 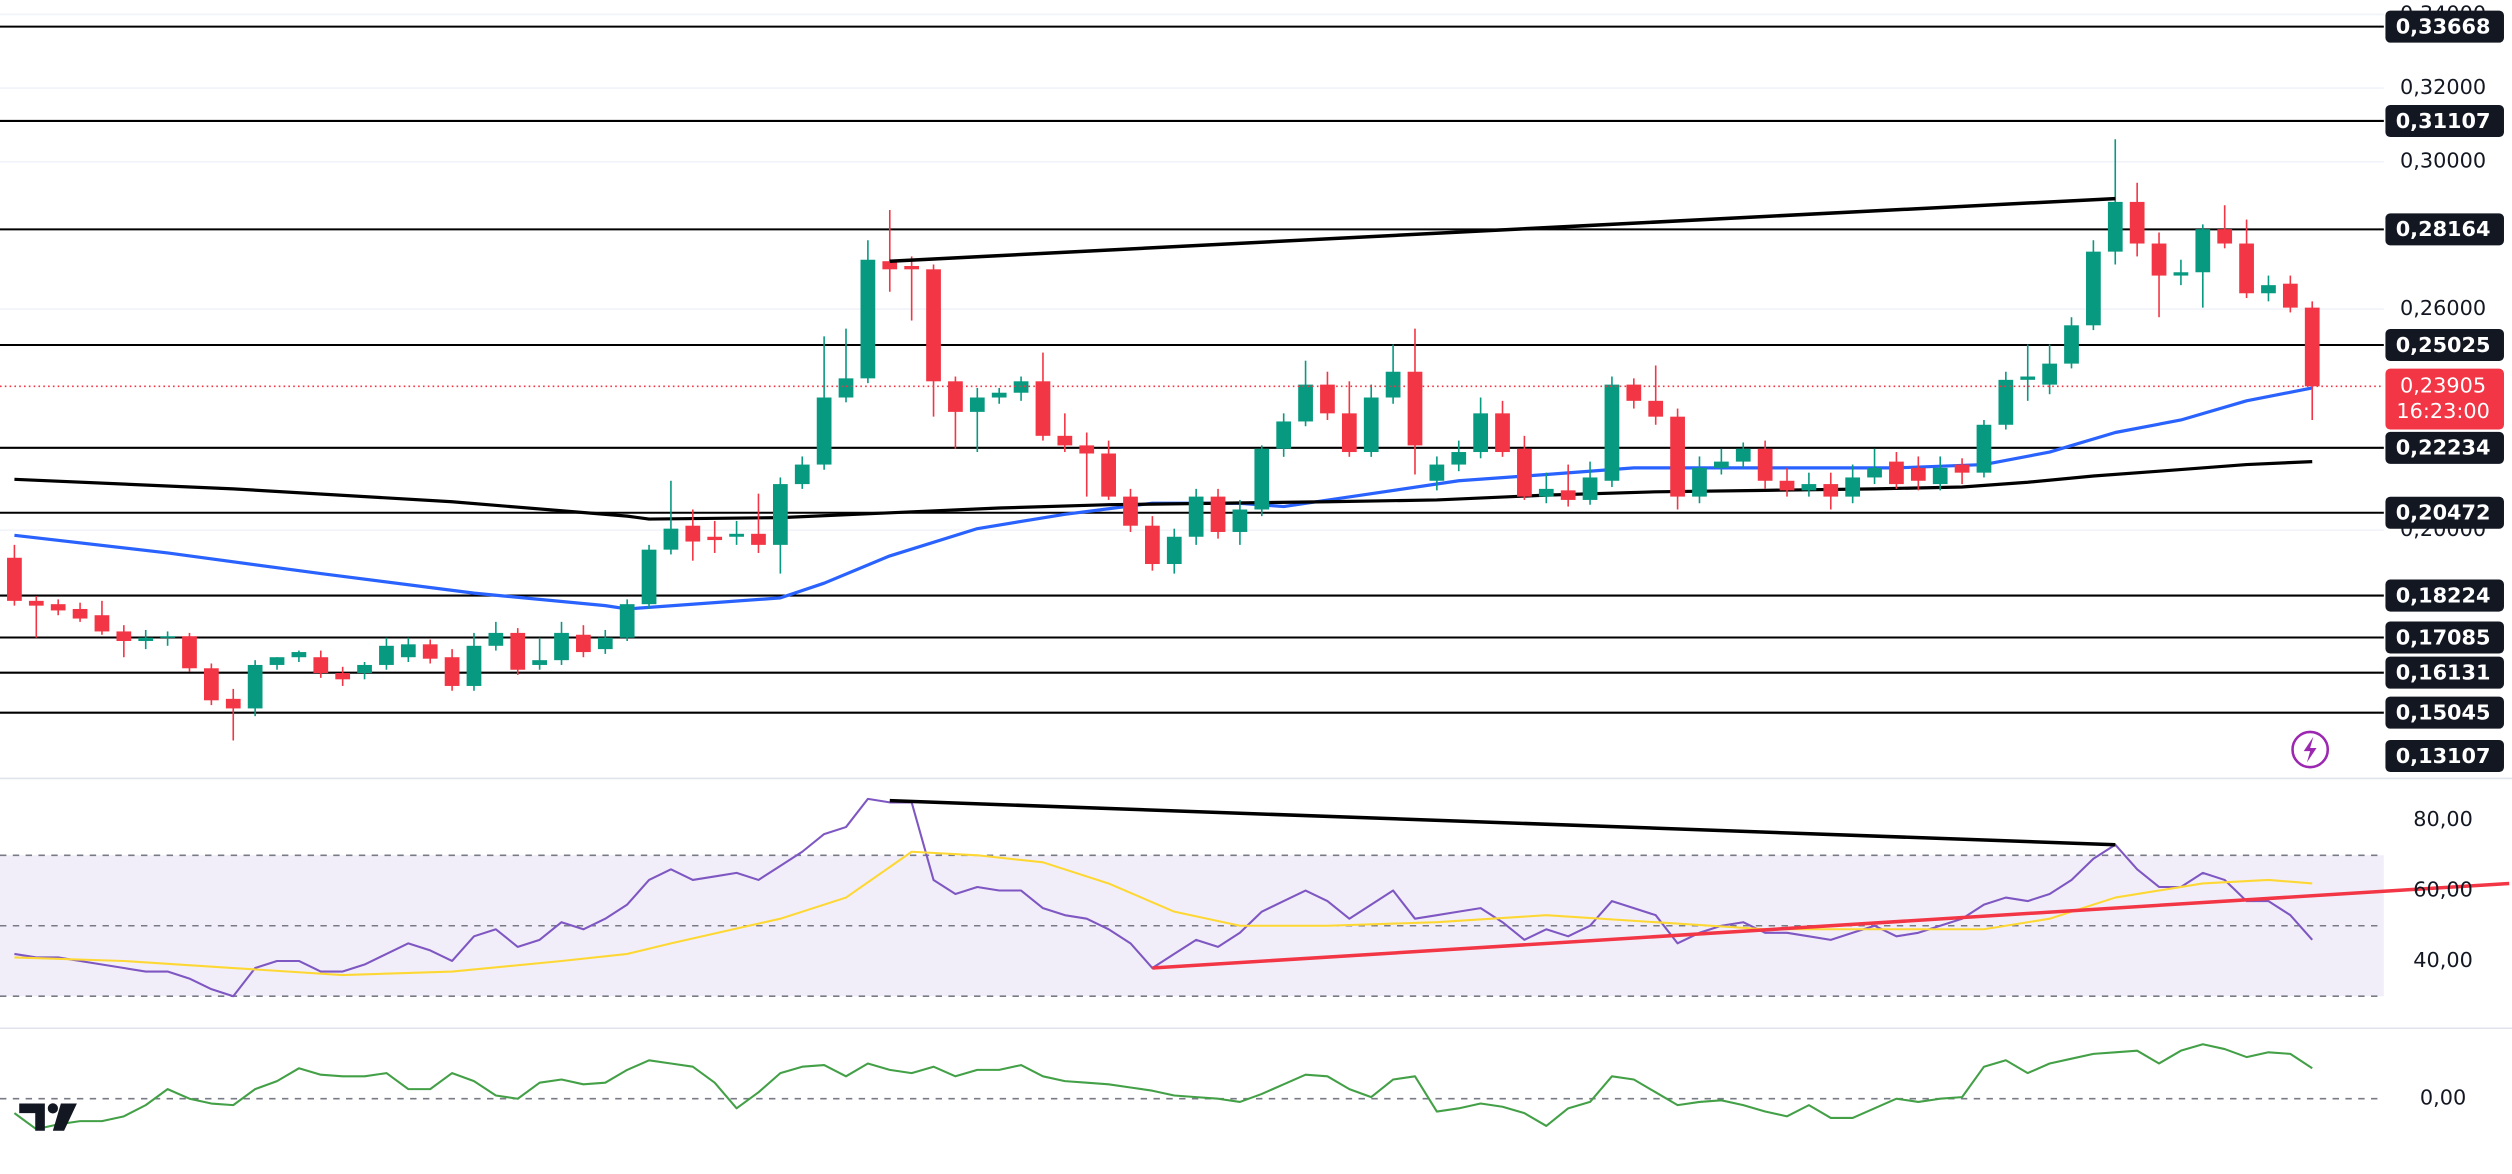 I want to click on level-label: 0,16131, so click(x=2443, y=672).